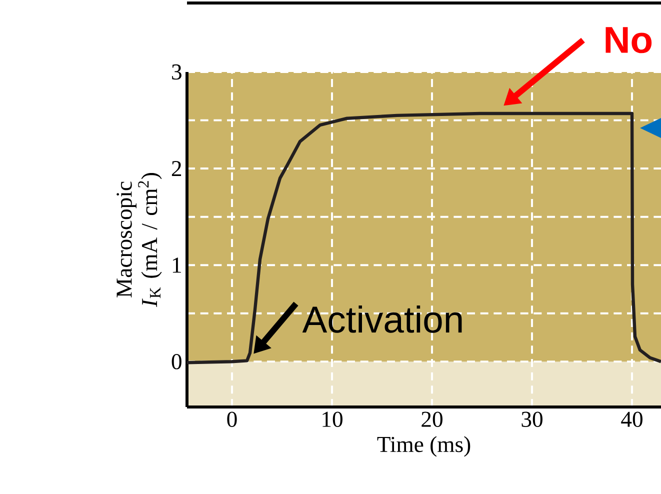 This screenshot has width=661, height=494. Describe the element at coordinates (176, 265) in the screenshot. I see `y-tick-label: 1` at that location.